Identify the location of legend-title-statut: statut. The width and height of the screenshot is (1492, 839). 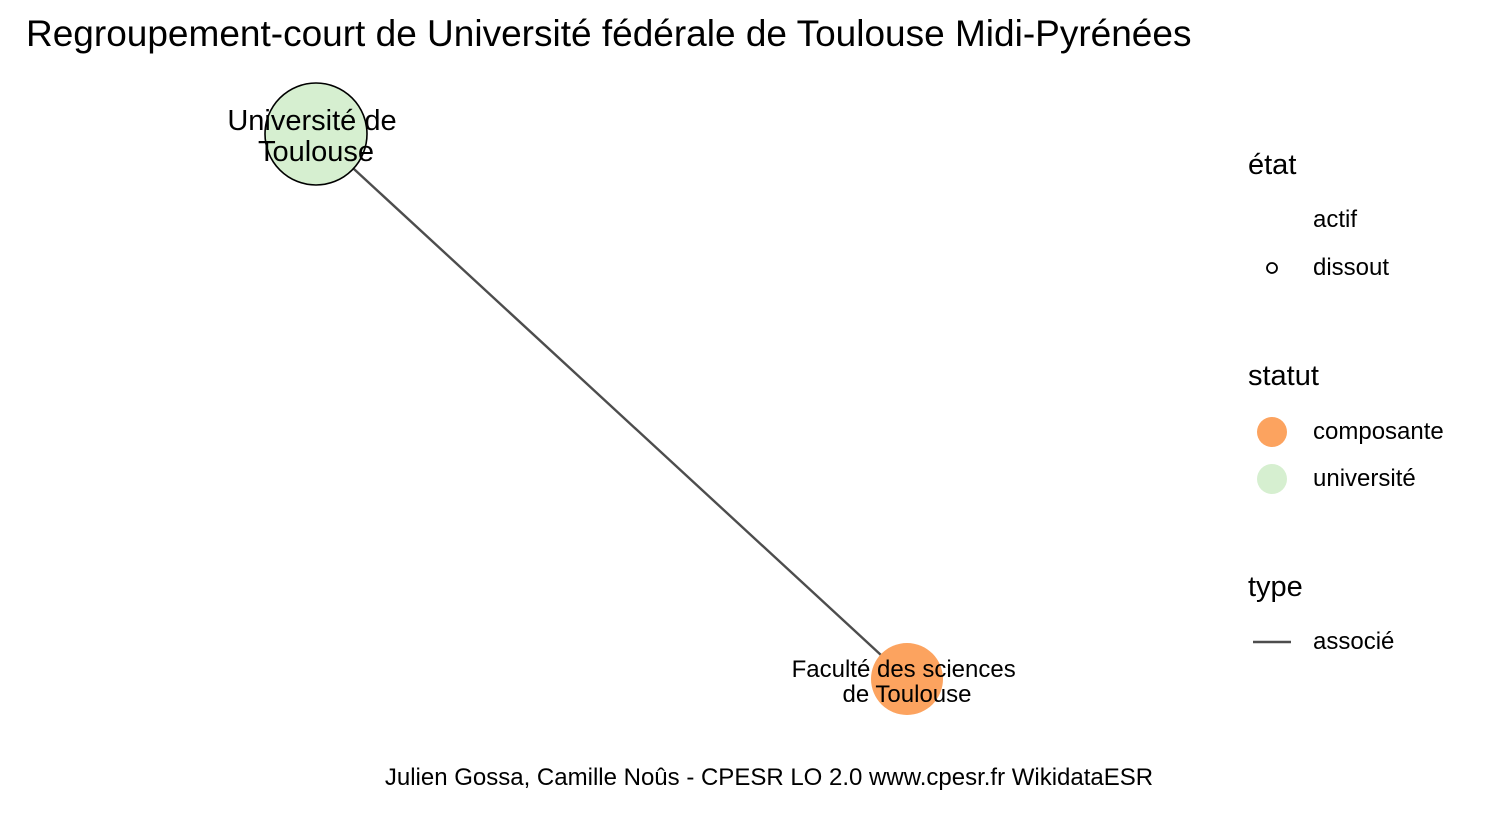
(1283, 376).